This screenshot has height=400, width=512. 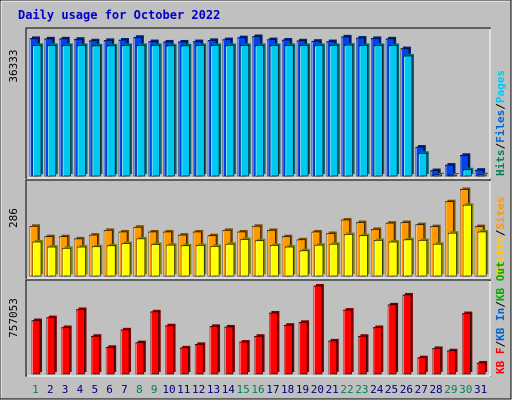 I want to click on legend-entry: Pages, so click(x=500, y=86).